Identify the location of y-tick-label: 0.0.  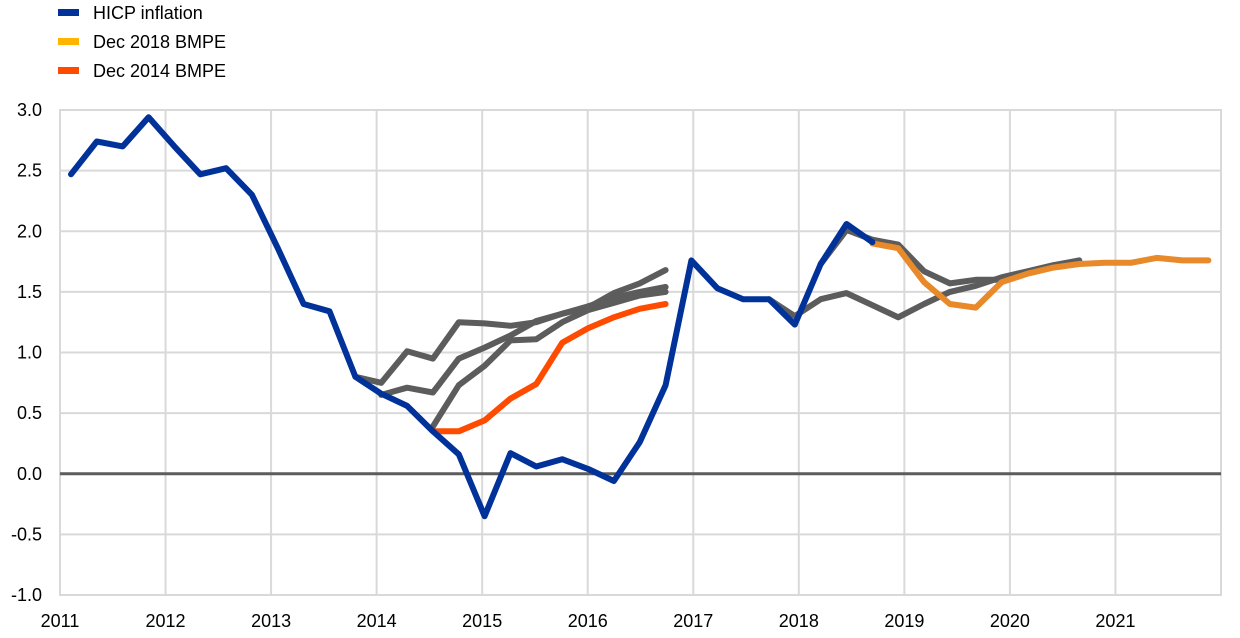
(29, 474).